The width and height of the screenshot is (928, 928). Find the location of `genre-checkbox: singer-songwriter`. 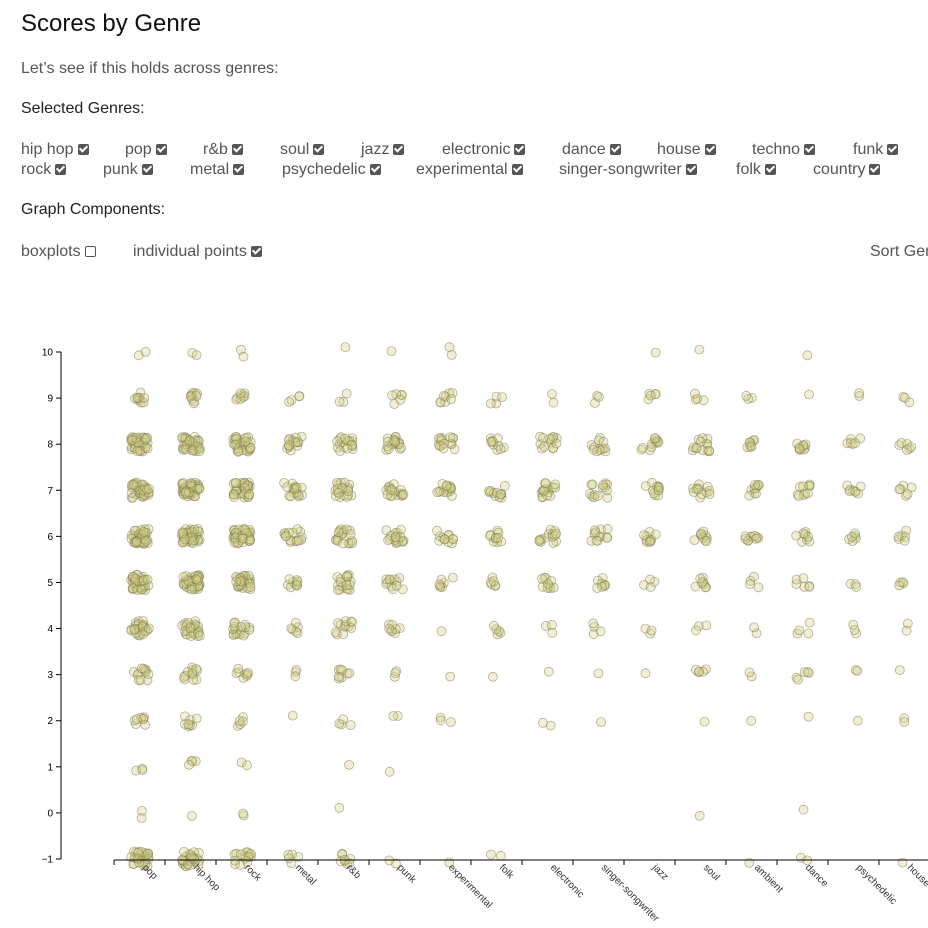

genre-checkbox: singer-songwriter is located at coordinates (628, 170).